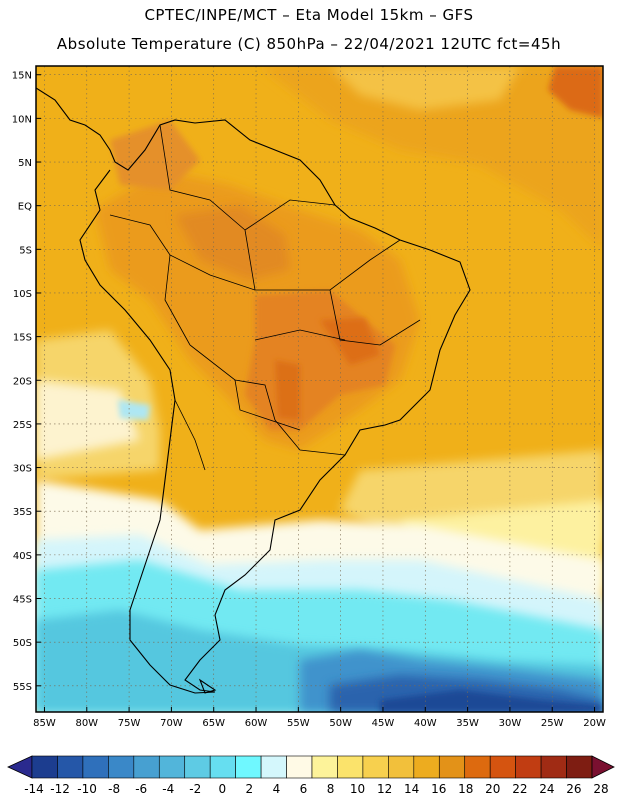 This screenshot has height=800, width=618. Describe the element at coordinates (298, 723) in the screenshot. I see `lon-label: 55W` at that location.